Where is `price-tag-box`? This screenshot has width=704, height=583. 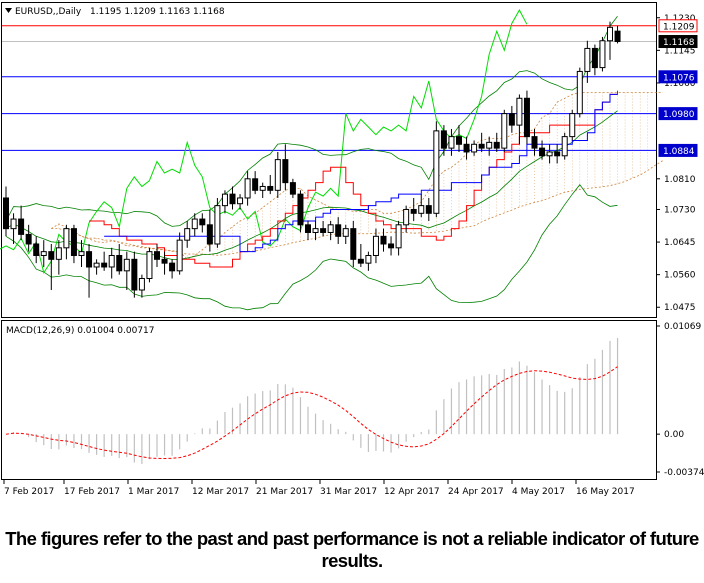 price-tag-box is located at coordinates (678, 77).